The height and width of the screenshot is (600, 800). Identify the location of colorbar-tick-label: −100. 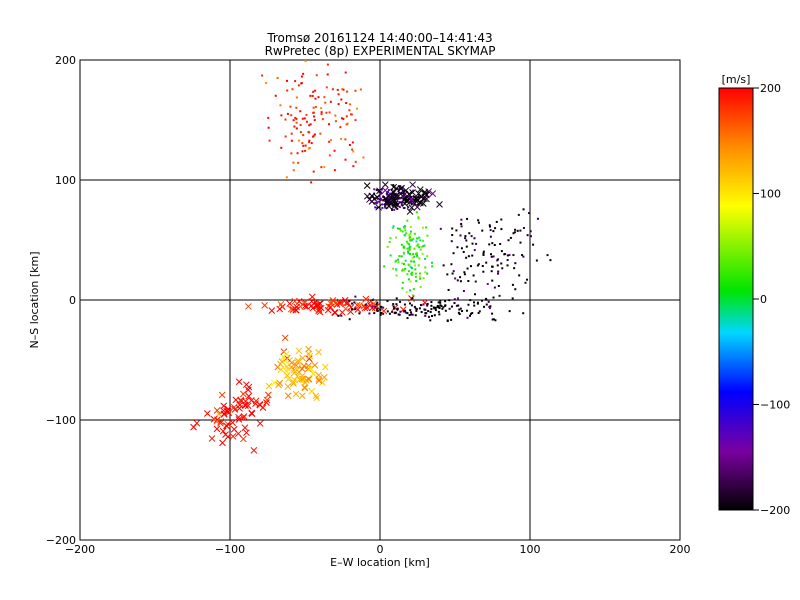
(775, 405).